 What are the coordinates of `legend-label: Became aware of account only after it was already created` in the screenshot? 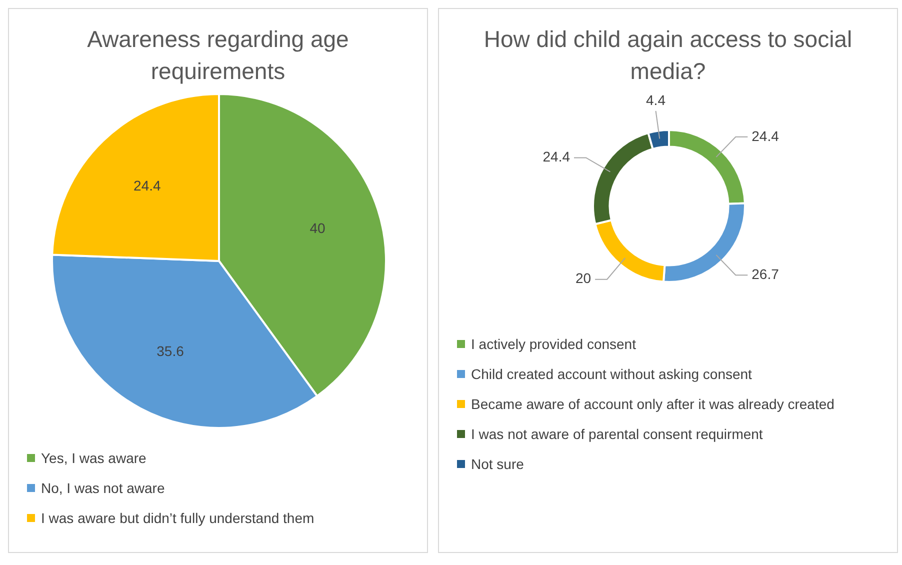 It's located at (652, 404).